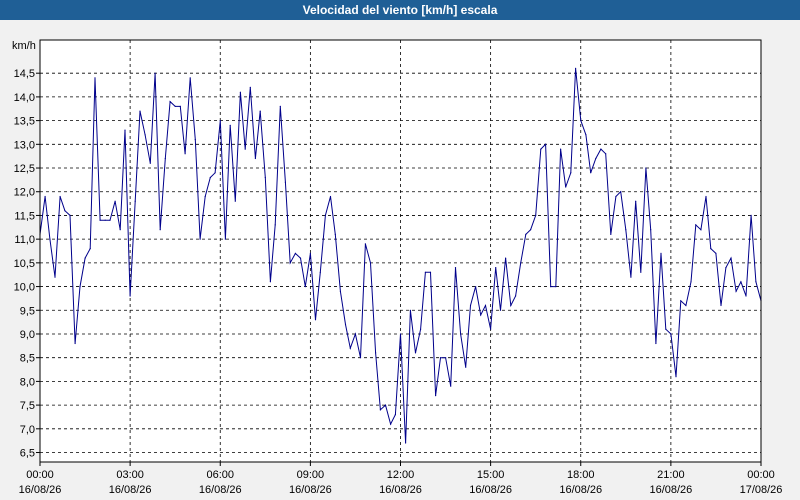  Describe the element at coordinates (27, 335) in the screenshot. I see `y-tick-label: 9,0` at that location.